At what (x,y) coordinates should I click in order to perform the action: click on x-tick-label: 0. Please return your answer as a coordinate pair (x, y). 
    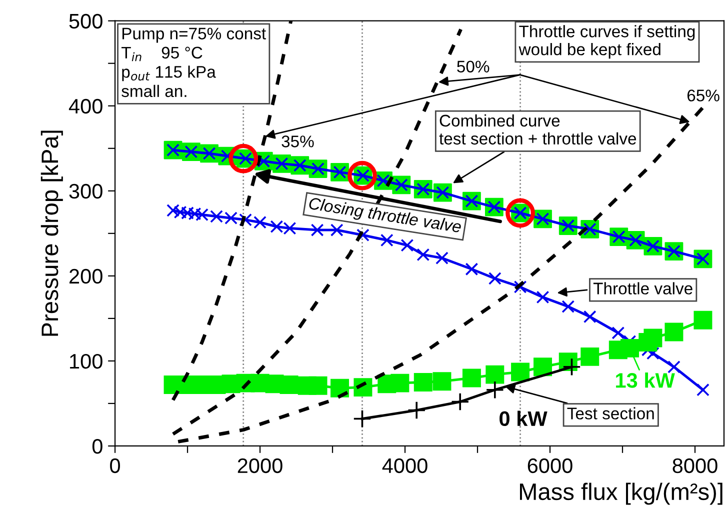
    Looking at the image, I should click on (115, 466).